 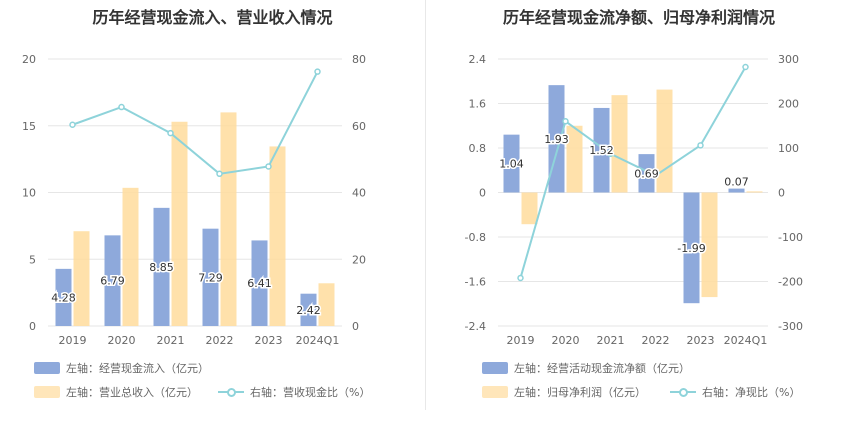 What do you see at coordinates (790, 282) in the screenshot?
I see `y-right-tick-label: -200` at bounding box center [790, 282].